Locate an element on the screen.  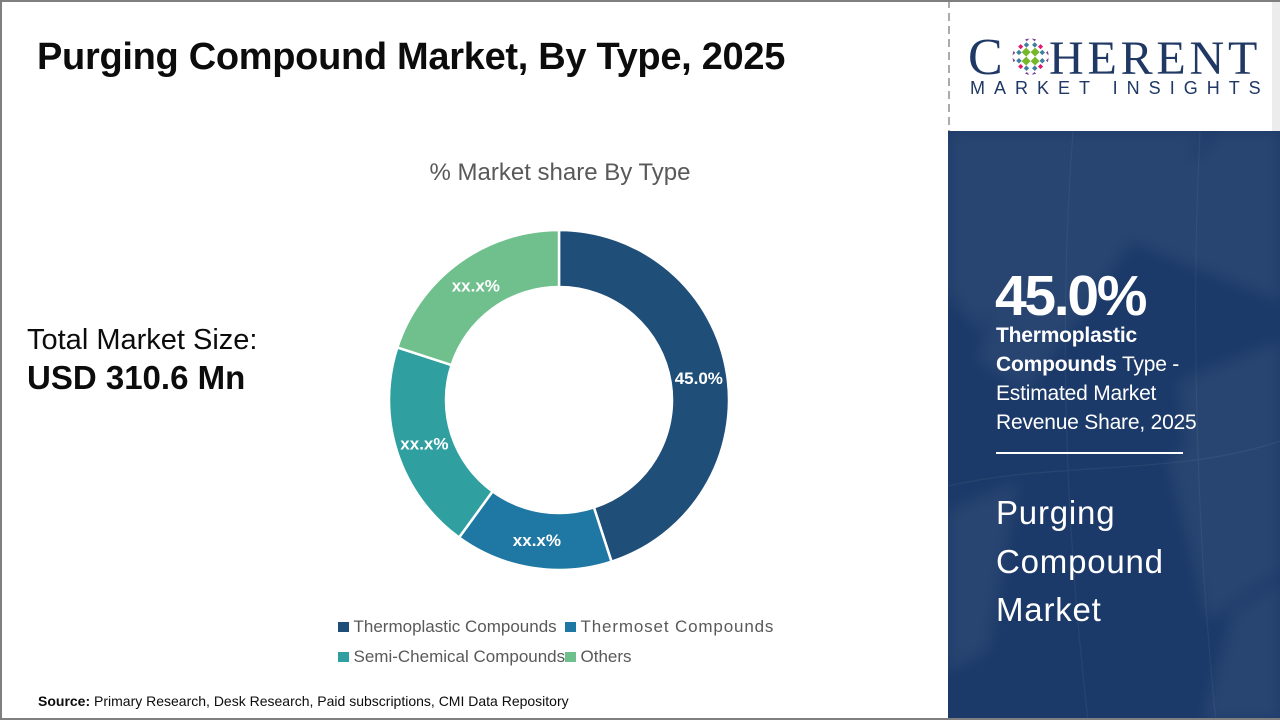
svg-text: C is located at coordinates (985, 57).